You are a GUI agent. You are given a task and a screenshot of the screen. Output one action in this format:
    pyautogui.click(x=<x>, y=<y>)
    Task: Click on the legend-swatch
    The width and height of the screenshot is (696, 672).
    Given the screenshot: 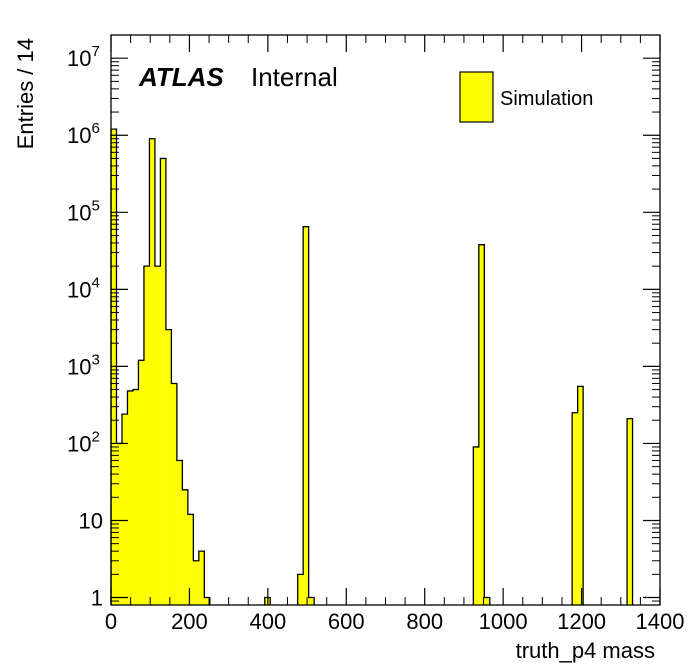 What is the action you would take?
    pyautogui.click(x=476, y=97)
    